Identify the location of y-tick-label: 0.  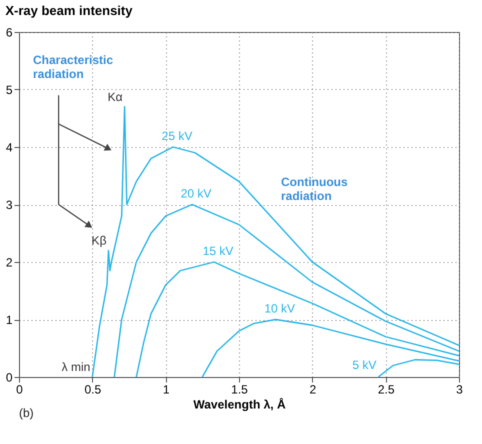
(9, 377).